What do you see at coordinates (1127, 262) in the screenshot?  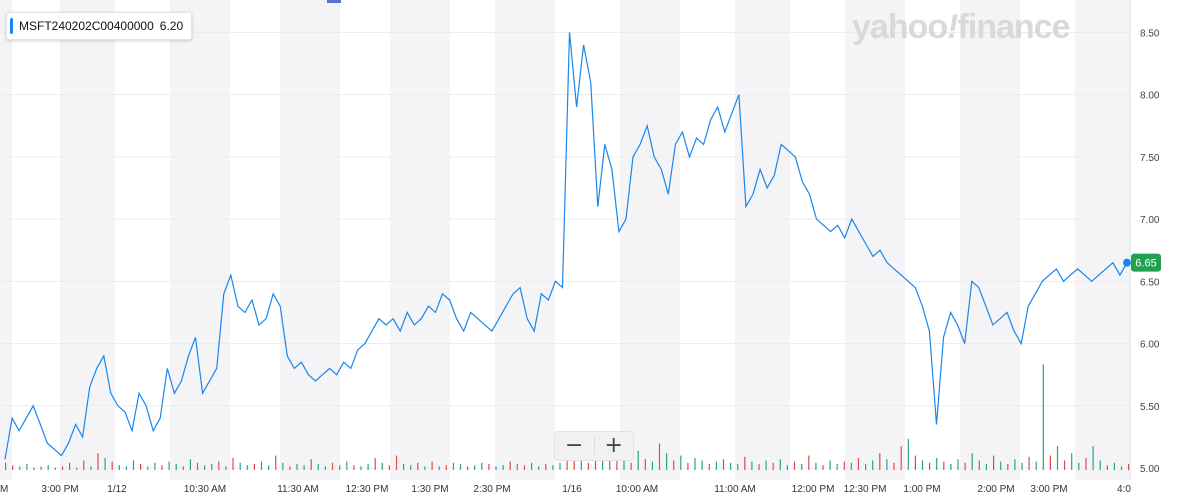 I see `current-price-dot` at bounding box center [1127, 262].